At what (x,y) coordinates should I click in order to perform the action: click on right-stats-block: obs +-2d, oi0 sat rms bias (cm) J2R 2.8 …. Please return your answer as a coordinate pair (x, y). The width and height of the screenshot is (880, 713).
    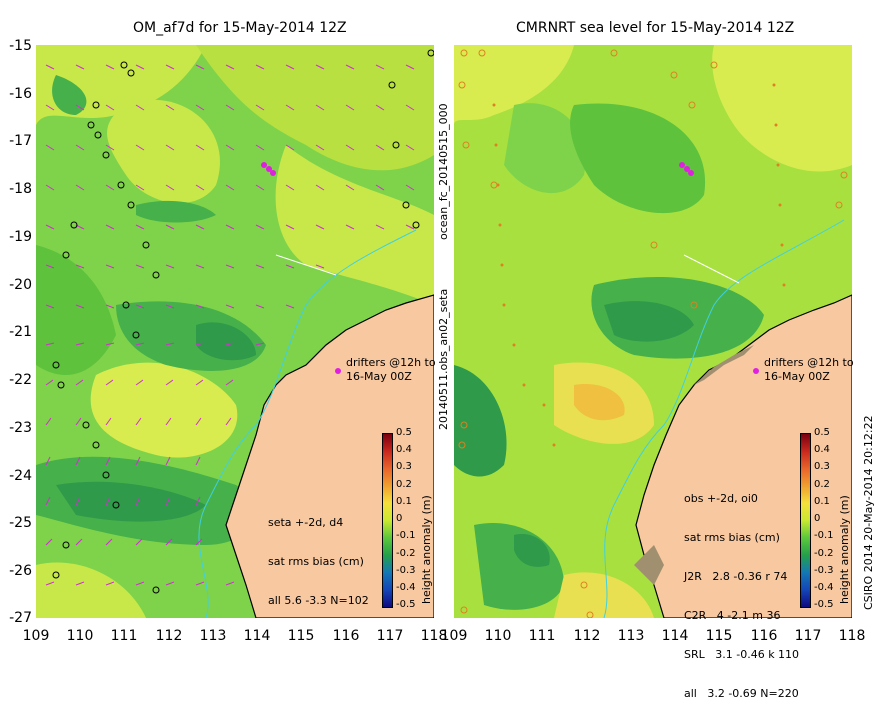
    Looking at the image, I should click on (741, 589).